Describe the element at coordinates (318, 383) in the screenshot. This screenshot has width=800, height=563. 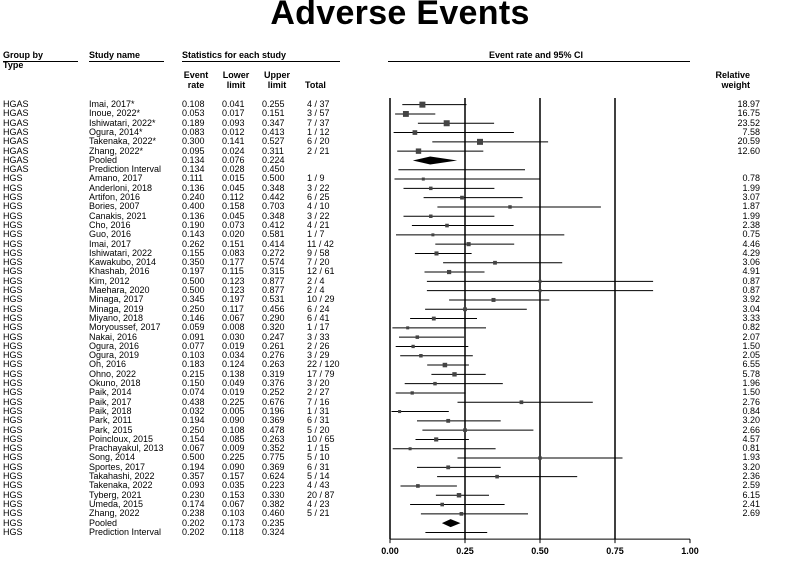
I see `total-cell: 3 / 20` at that location.